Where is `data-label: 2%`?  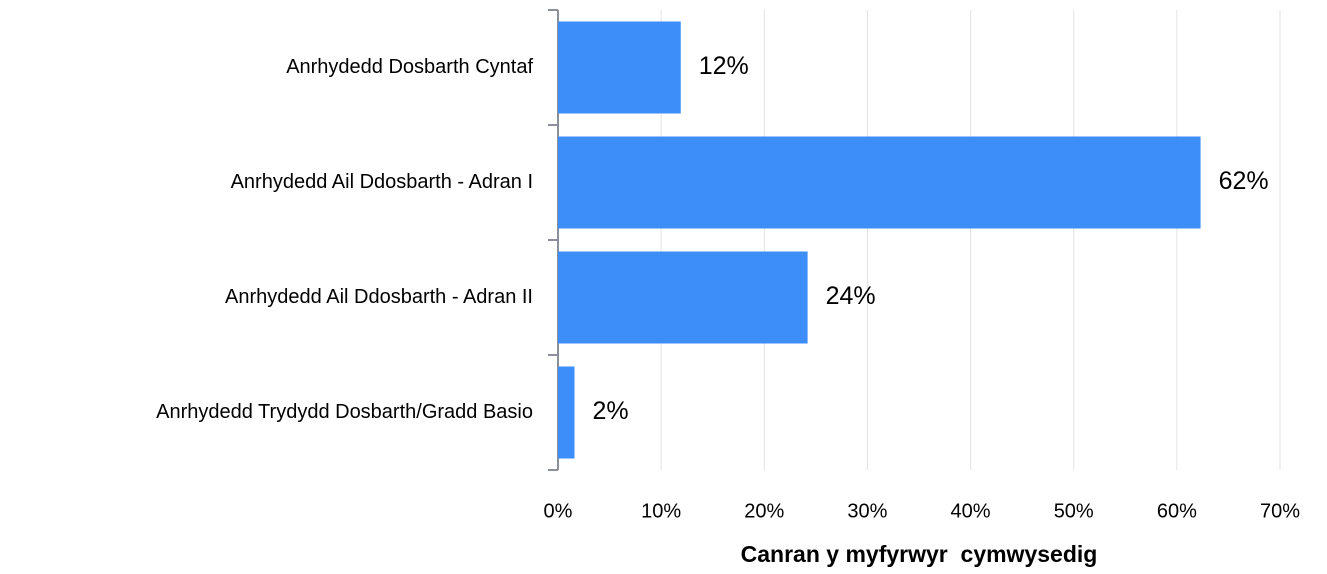 data-label: 2% is located at coordinates (611, 411).